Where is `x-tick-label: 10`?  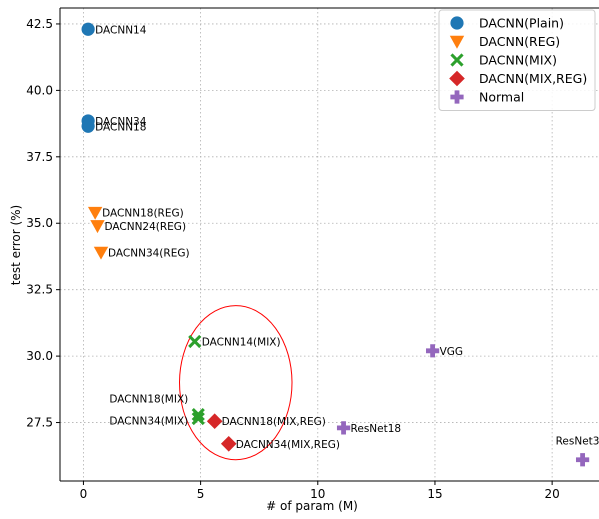
x-tick-label: 10 is located at coordinates (317, 494).